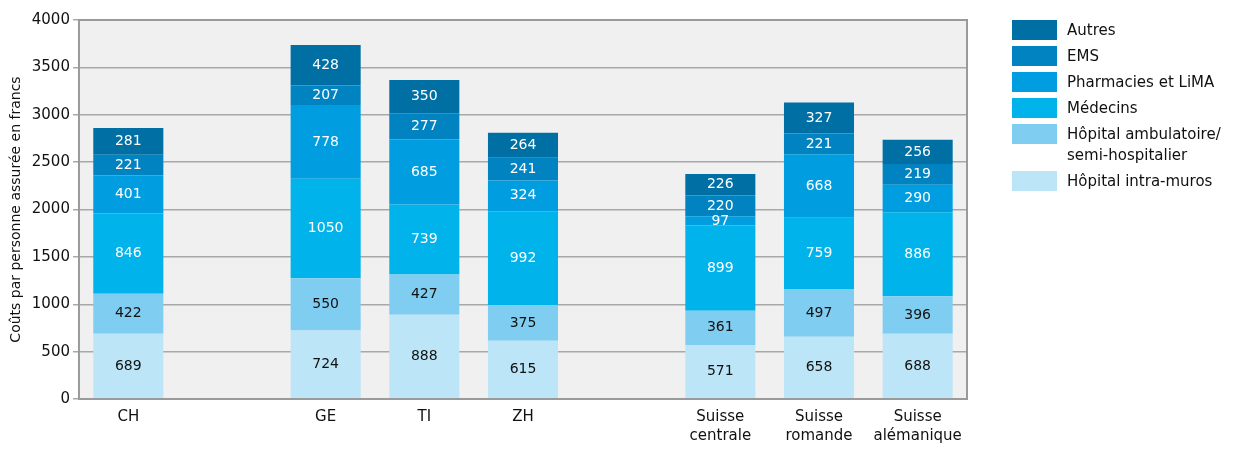 This screenshot has width=1235, height=454. I want to click on data-label: 220, so click(720, 204).